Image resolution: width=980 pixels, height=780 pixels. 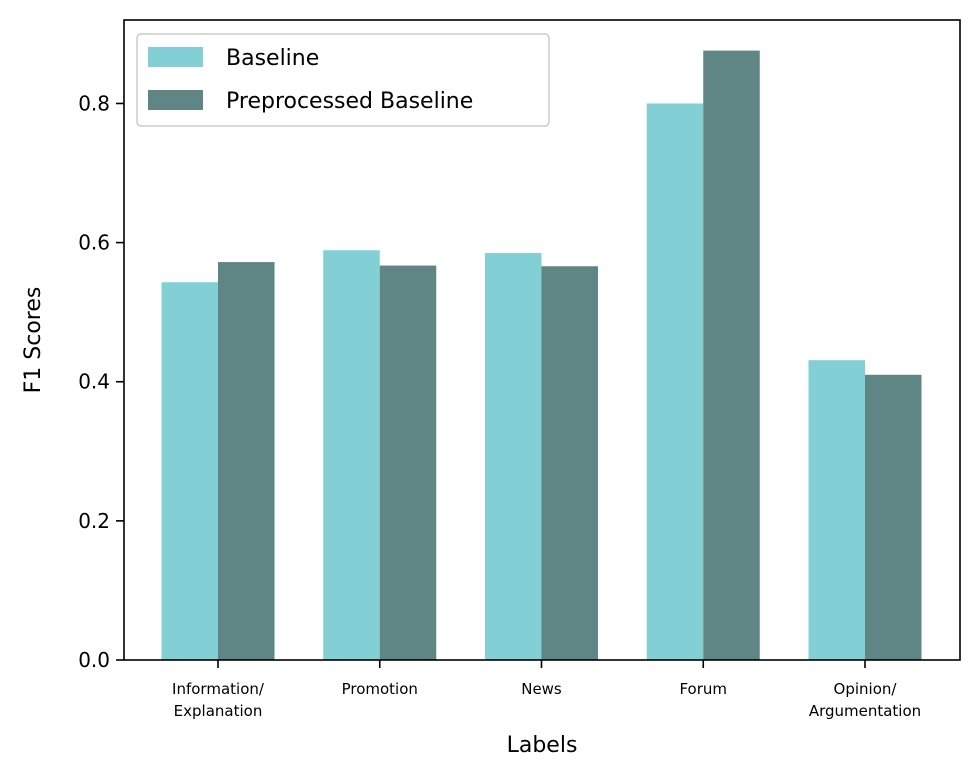 What do you see at coordinates (218, 700) in the screenshot?
I see `x-tick-label: Information/Explanation` at bounding box center [218, 700].